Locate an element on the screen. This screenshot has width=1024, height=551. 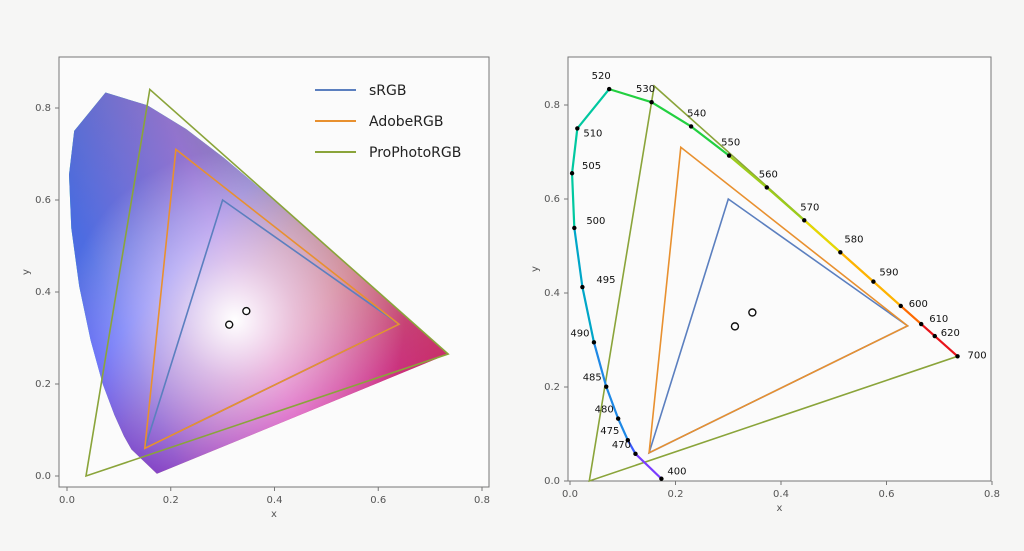
left-ytick-label: 0.4 is located at coordinates (43, 292).